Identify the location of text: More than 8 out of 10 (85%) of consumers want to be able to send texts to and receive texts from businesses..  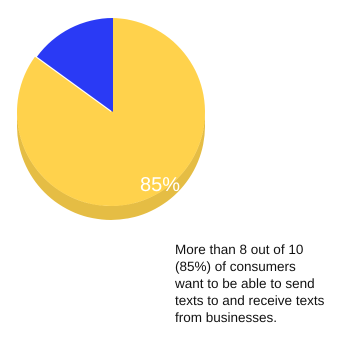
(249, 283).